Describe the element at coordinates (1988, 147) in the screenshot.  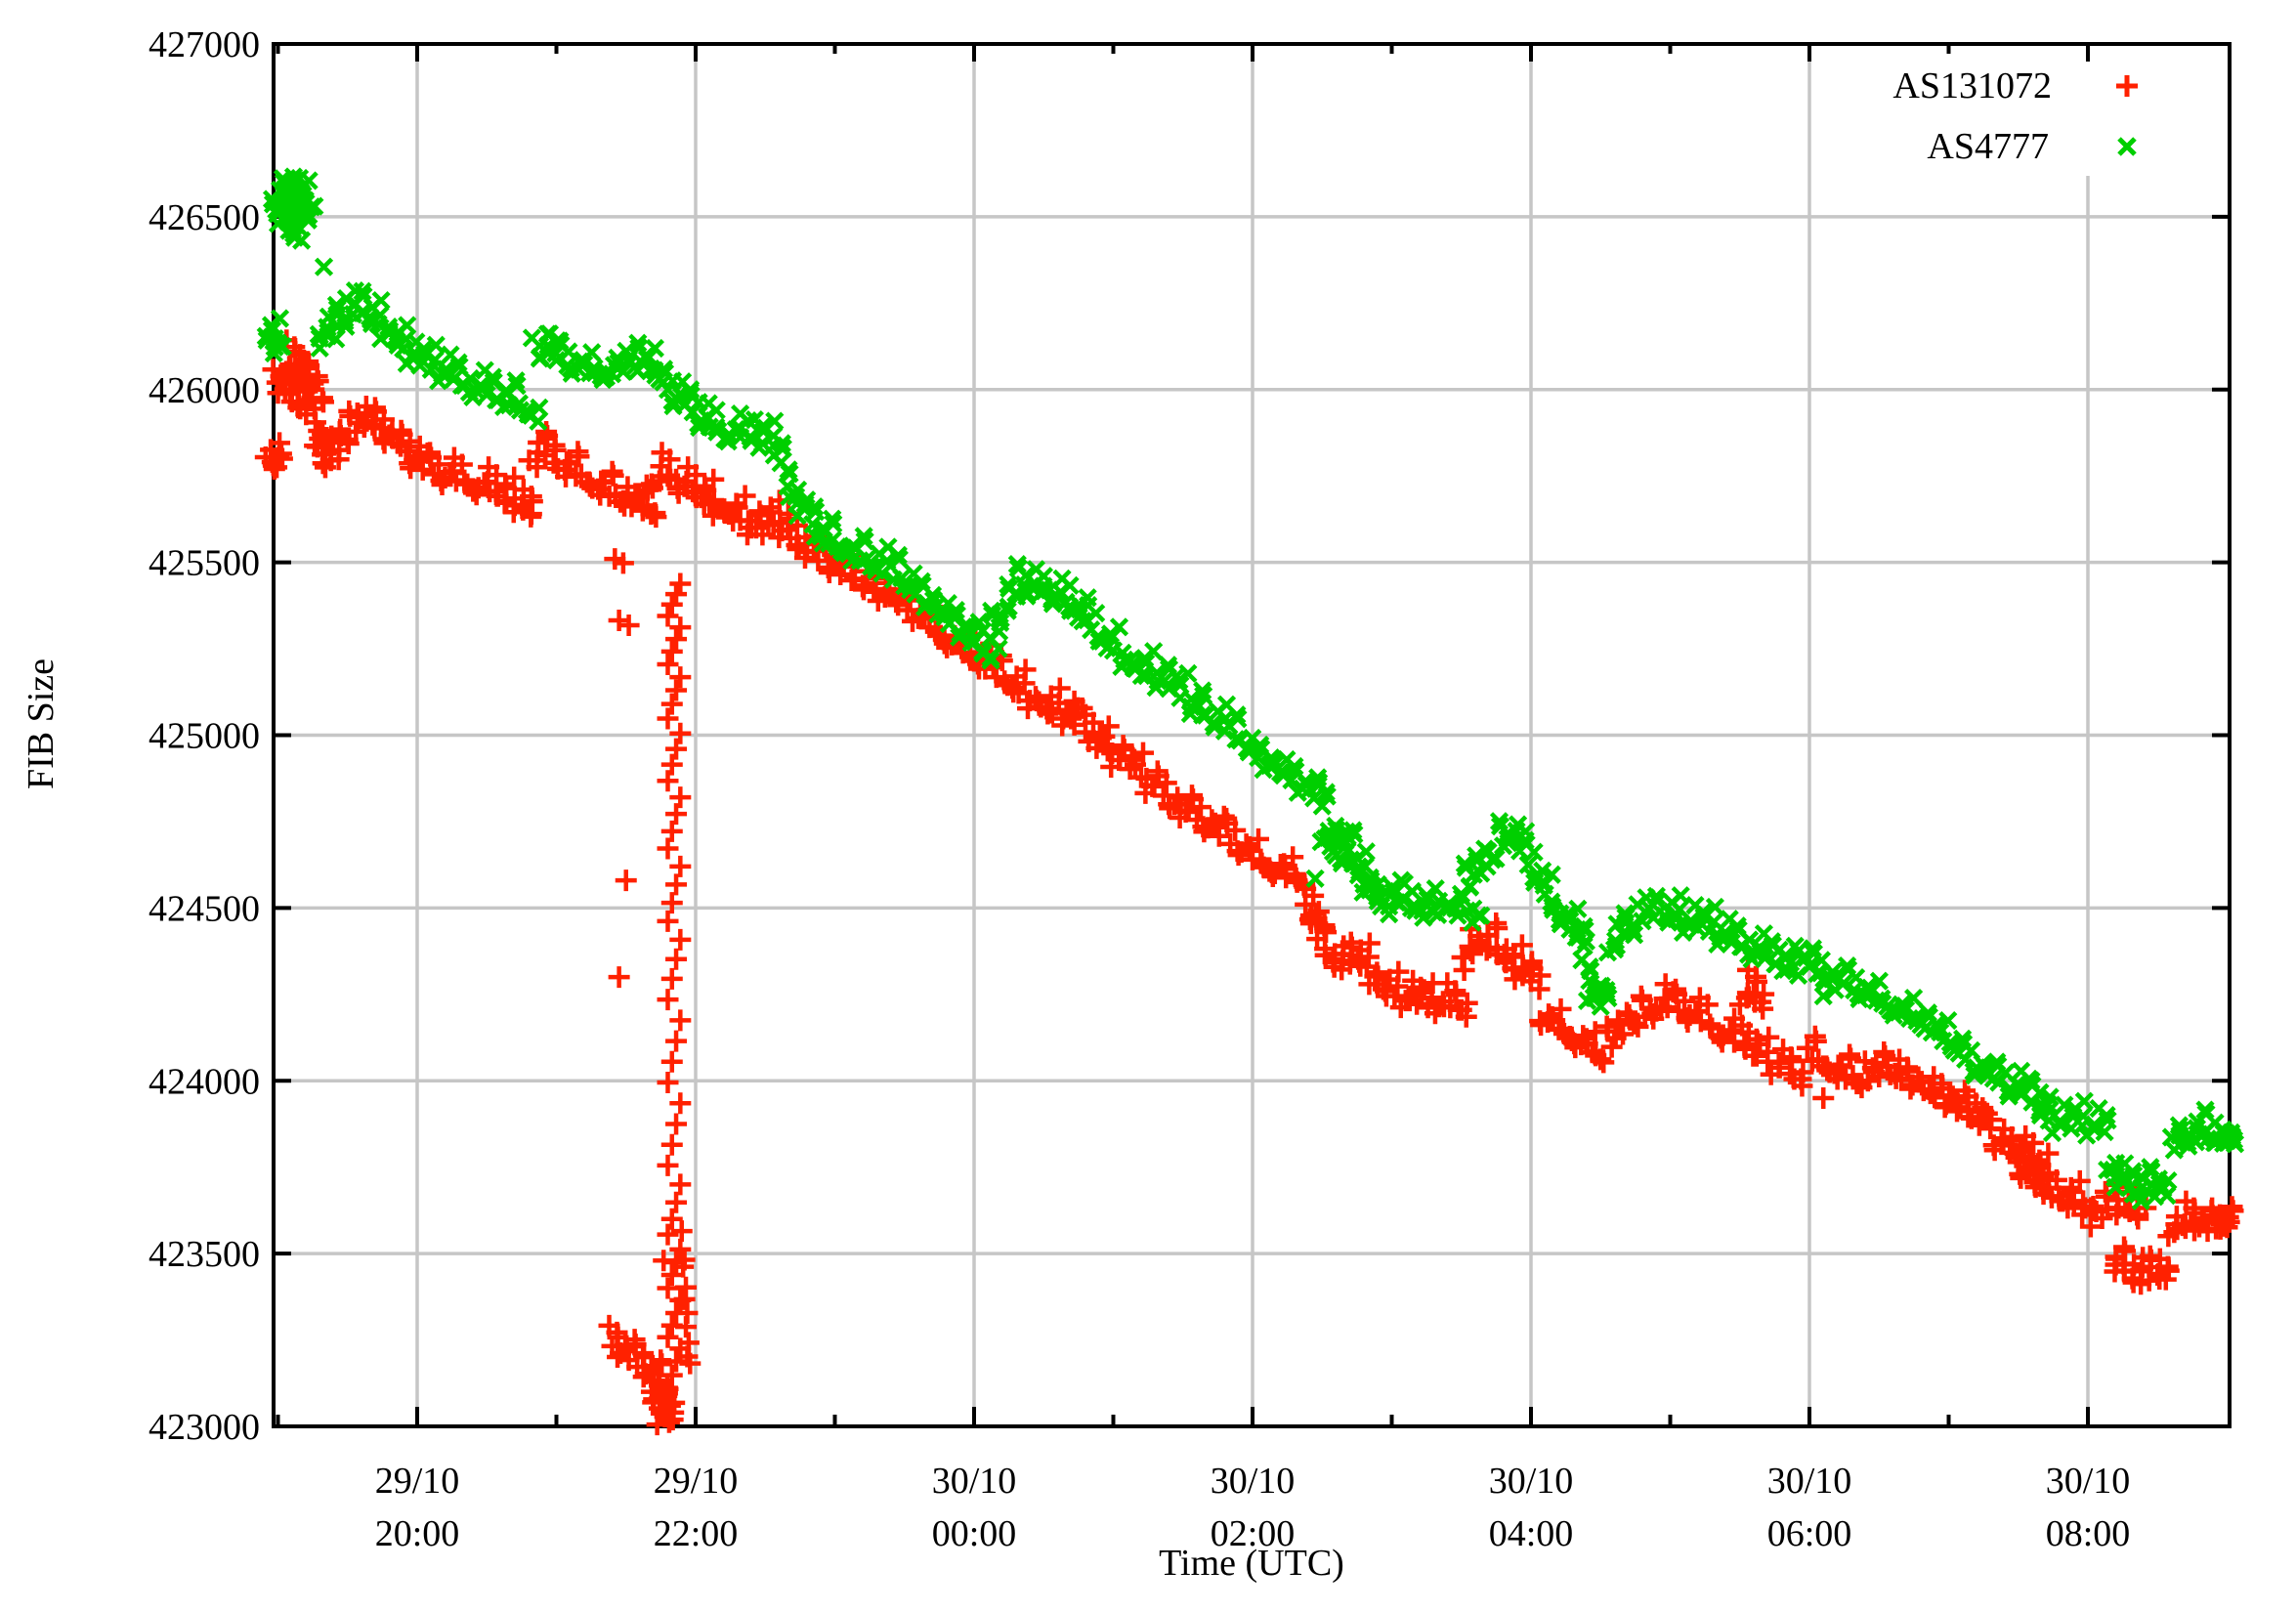
I see `legend-label-as4777: AS4777` at that location.